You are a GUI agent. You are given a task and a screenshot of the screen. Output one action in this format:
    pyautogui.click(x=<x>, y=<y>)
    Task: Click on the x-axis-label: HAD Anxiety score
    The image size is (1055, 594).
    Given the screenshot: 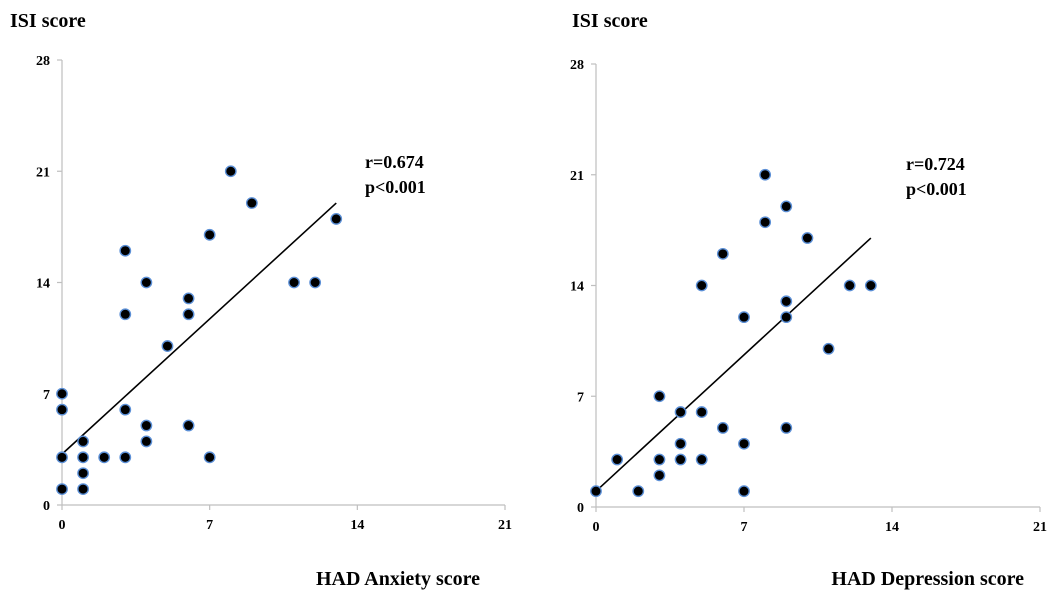 What is the action you would take?
    pyautogui.click(x=398, y=579)
    